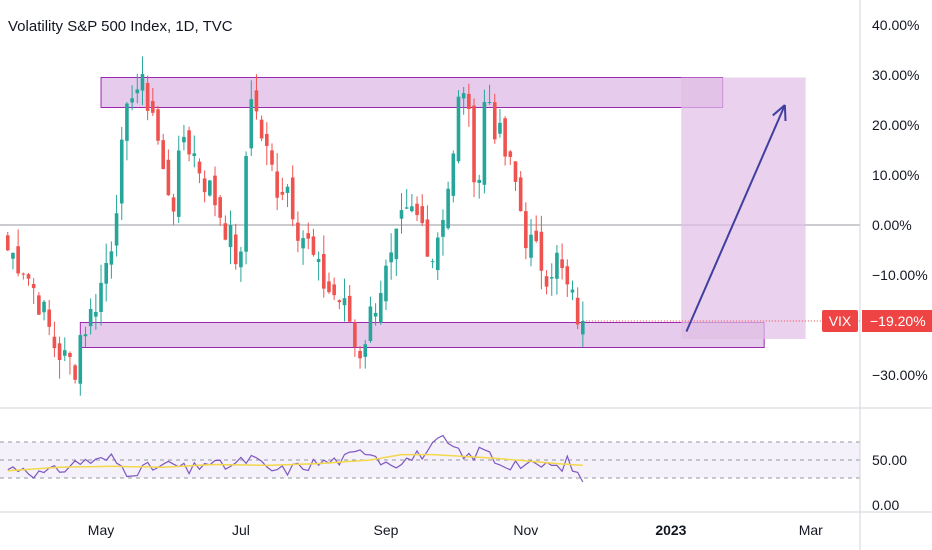  Describe the element at coordinates (670, 530) in the screenshot. I see `x-tick-label: 2023` at that location.